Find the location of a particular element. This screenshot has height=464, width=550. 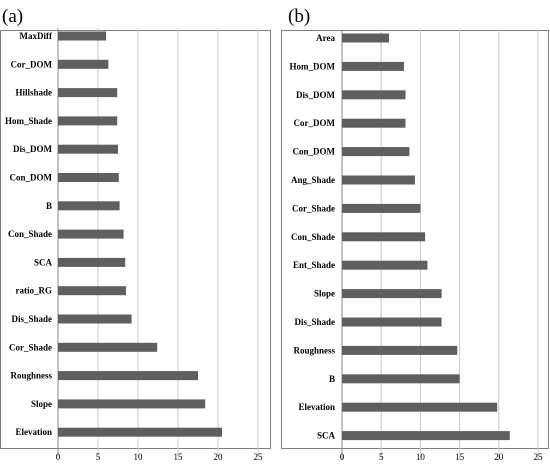

panel-a-label: (a) is located at coordinates (12, 16).